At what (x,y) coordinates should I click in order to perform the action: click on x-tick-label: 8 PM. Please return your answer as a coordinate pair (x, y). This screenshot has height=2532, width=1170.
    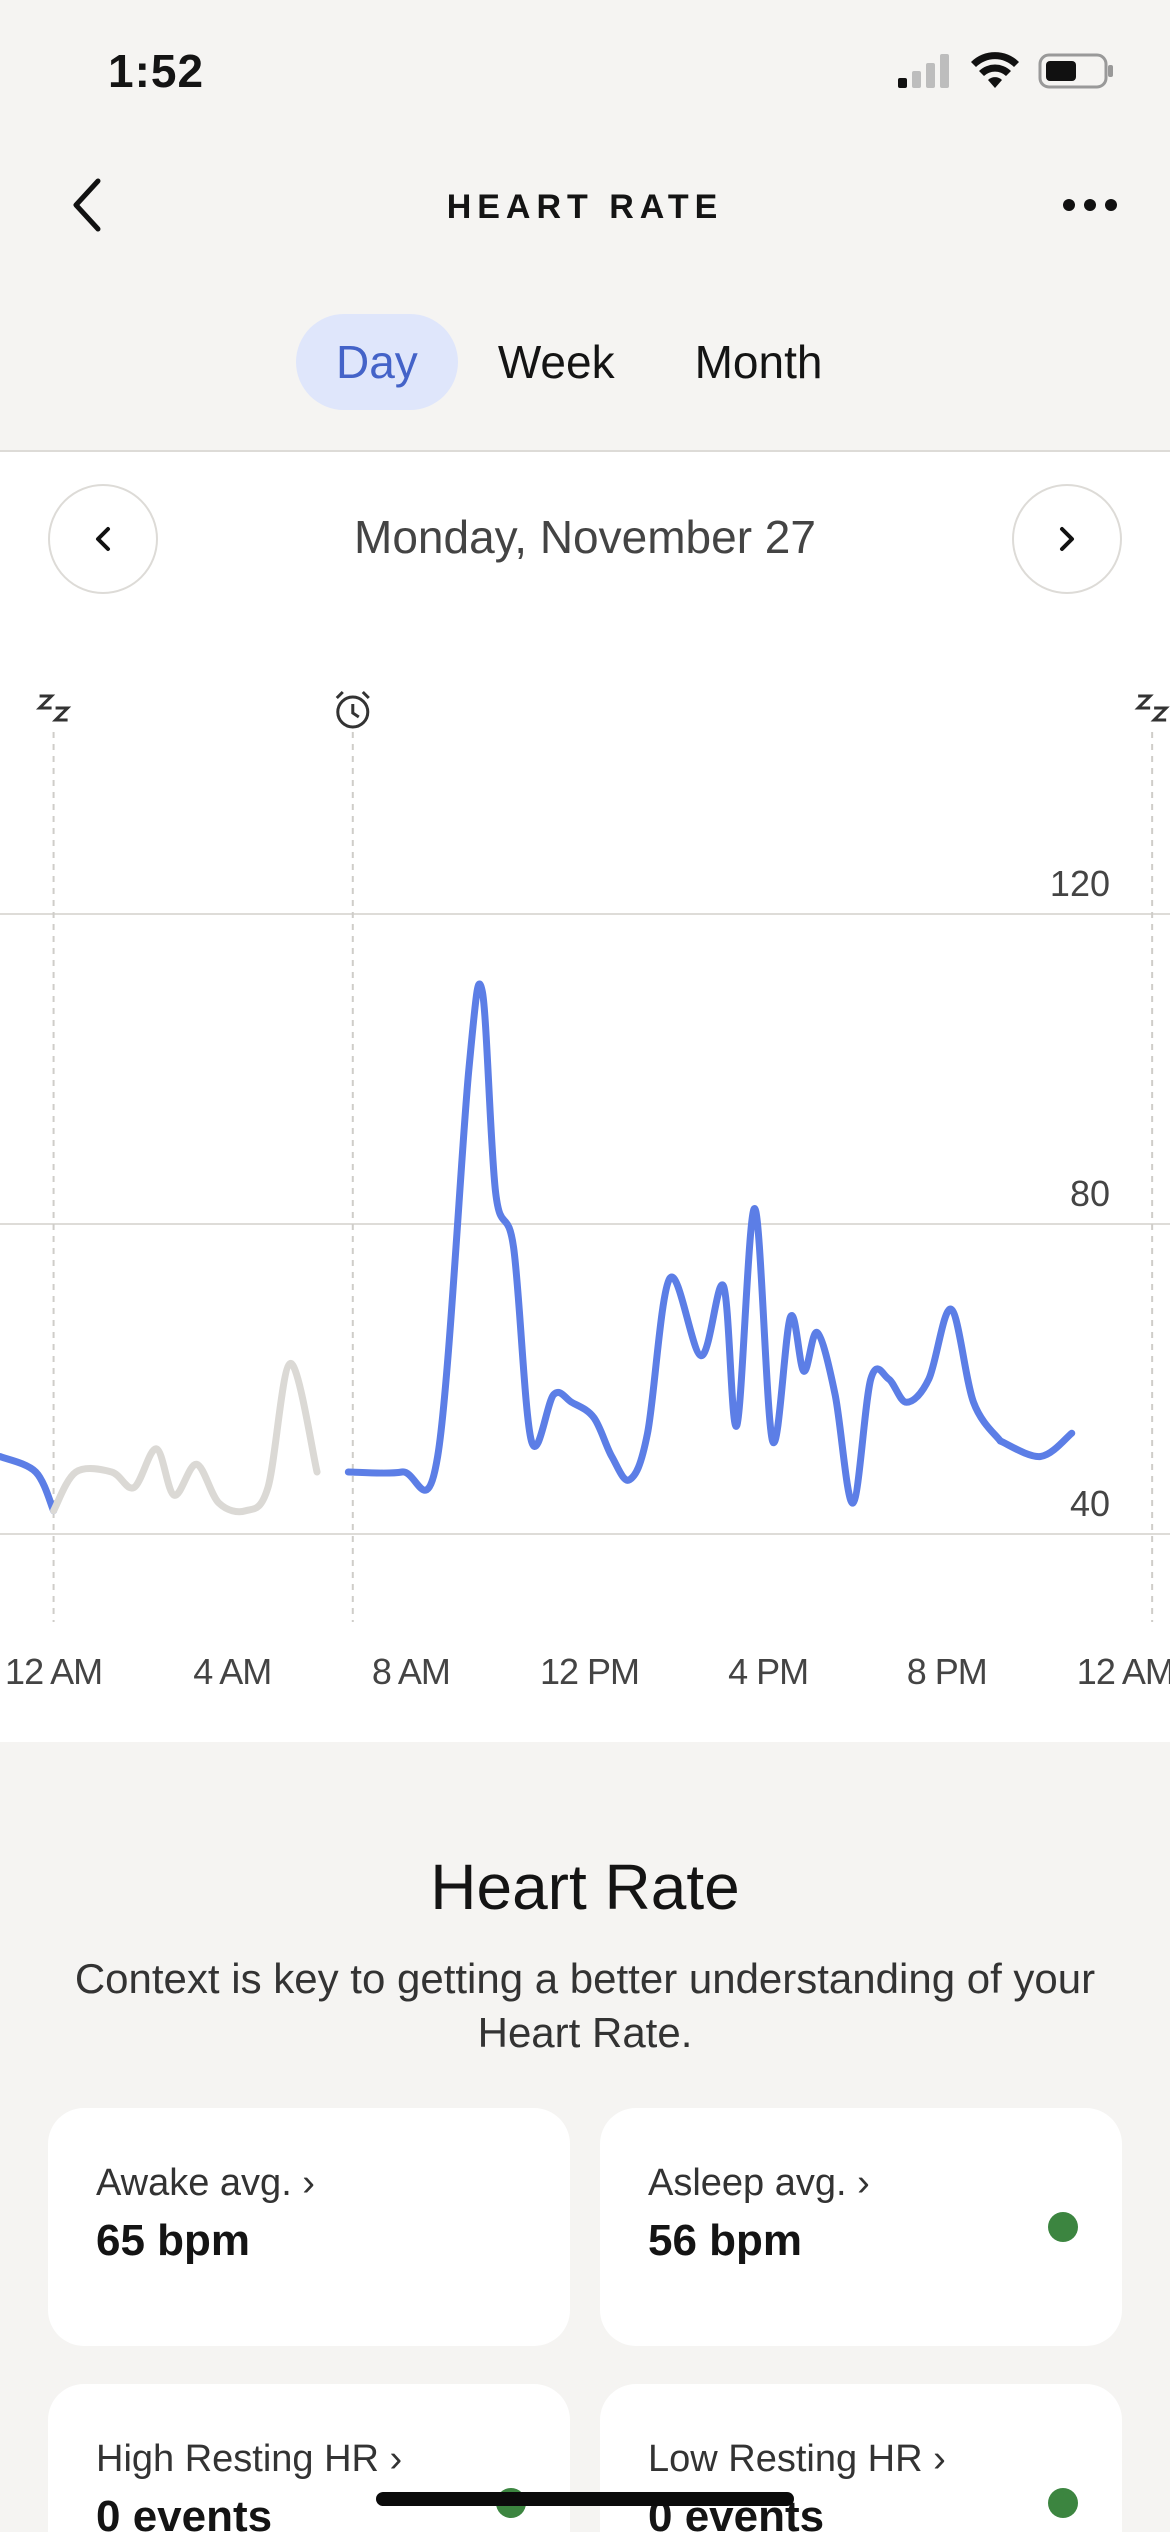
    Looking at the image, I should click on (947, 1671).